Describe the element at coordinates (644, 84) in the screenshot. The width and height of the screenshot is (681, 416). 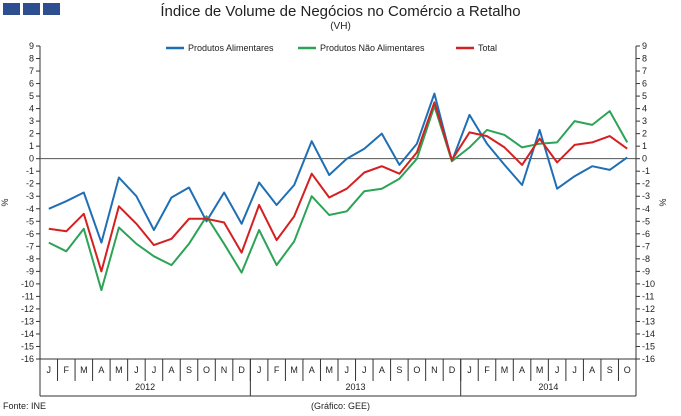
I see `y-tick-label-right: 6` at that location.